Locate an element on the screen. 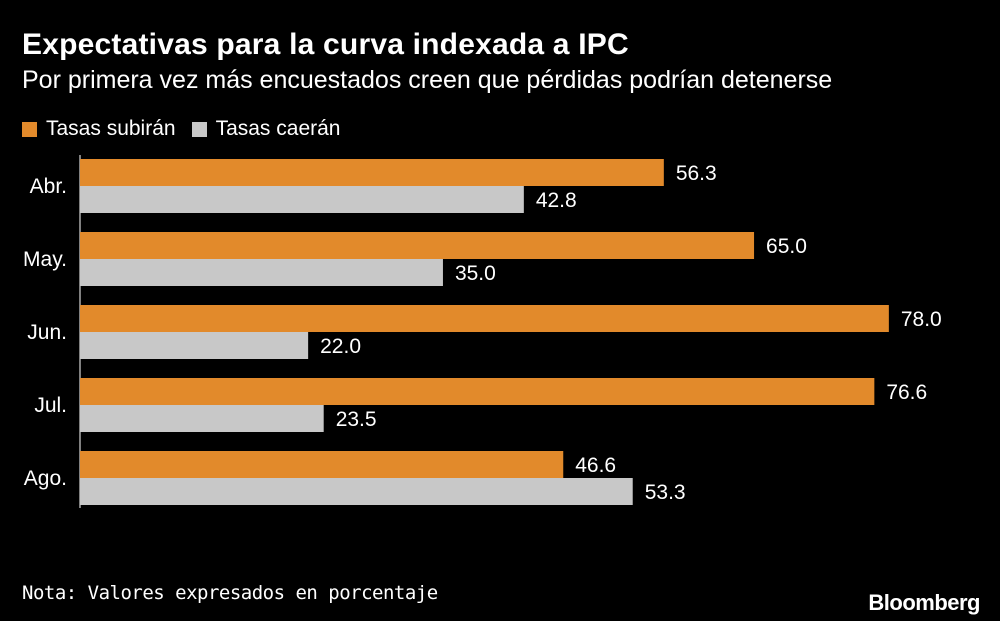 The width and height of the screenshot is (1000, 621). data-label: 23.5 is located at coordinates (356, 419).